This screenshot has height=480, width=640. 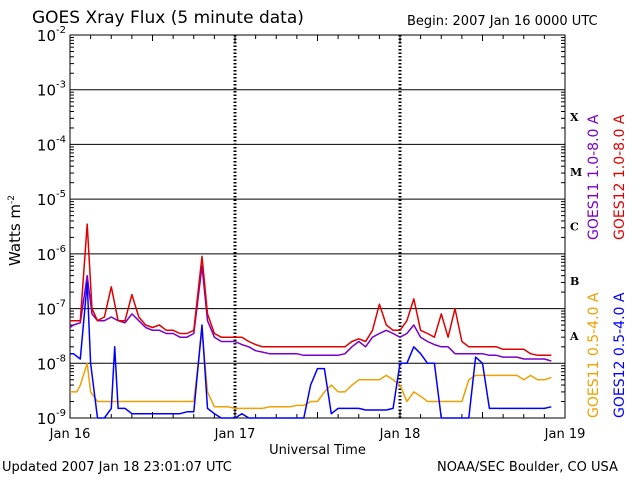 What do you see at coordinates (594, 355) in the screenshot?
I see `legend-entry: GOES11 0.5-4.0 A` at bounding box center [594, 355].